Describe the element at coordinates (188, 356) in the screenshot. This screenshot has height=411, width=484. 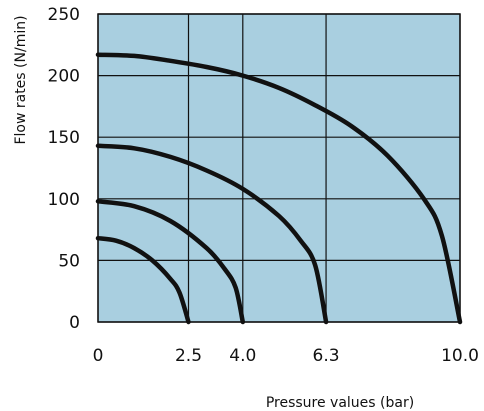
I see `x-tick-label: 2.5` at that location.